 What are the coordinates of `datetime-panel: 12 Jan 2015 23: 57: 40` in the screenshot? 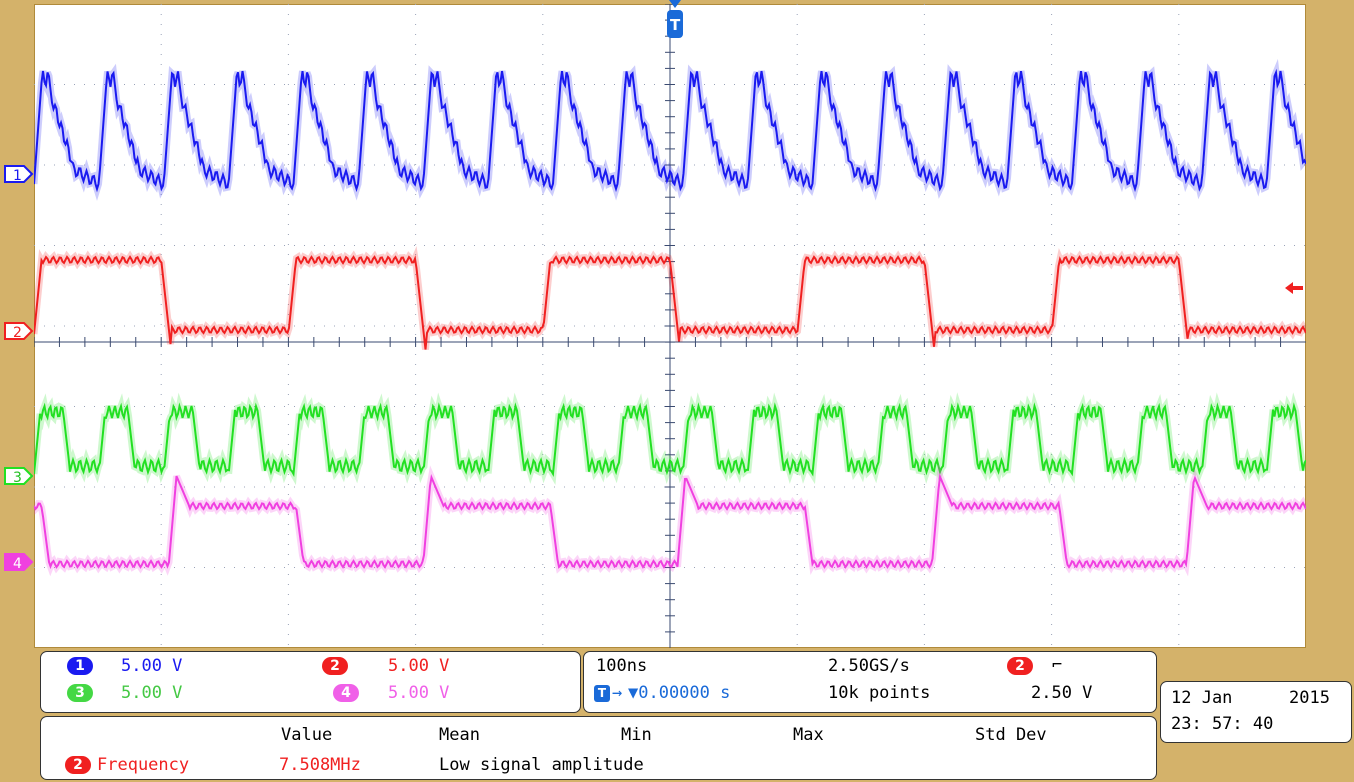 It's located at (1256, 712).